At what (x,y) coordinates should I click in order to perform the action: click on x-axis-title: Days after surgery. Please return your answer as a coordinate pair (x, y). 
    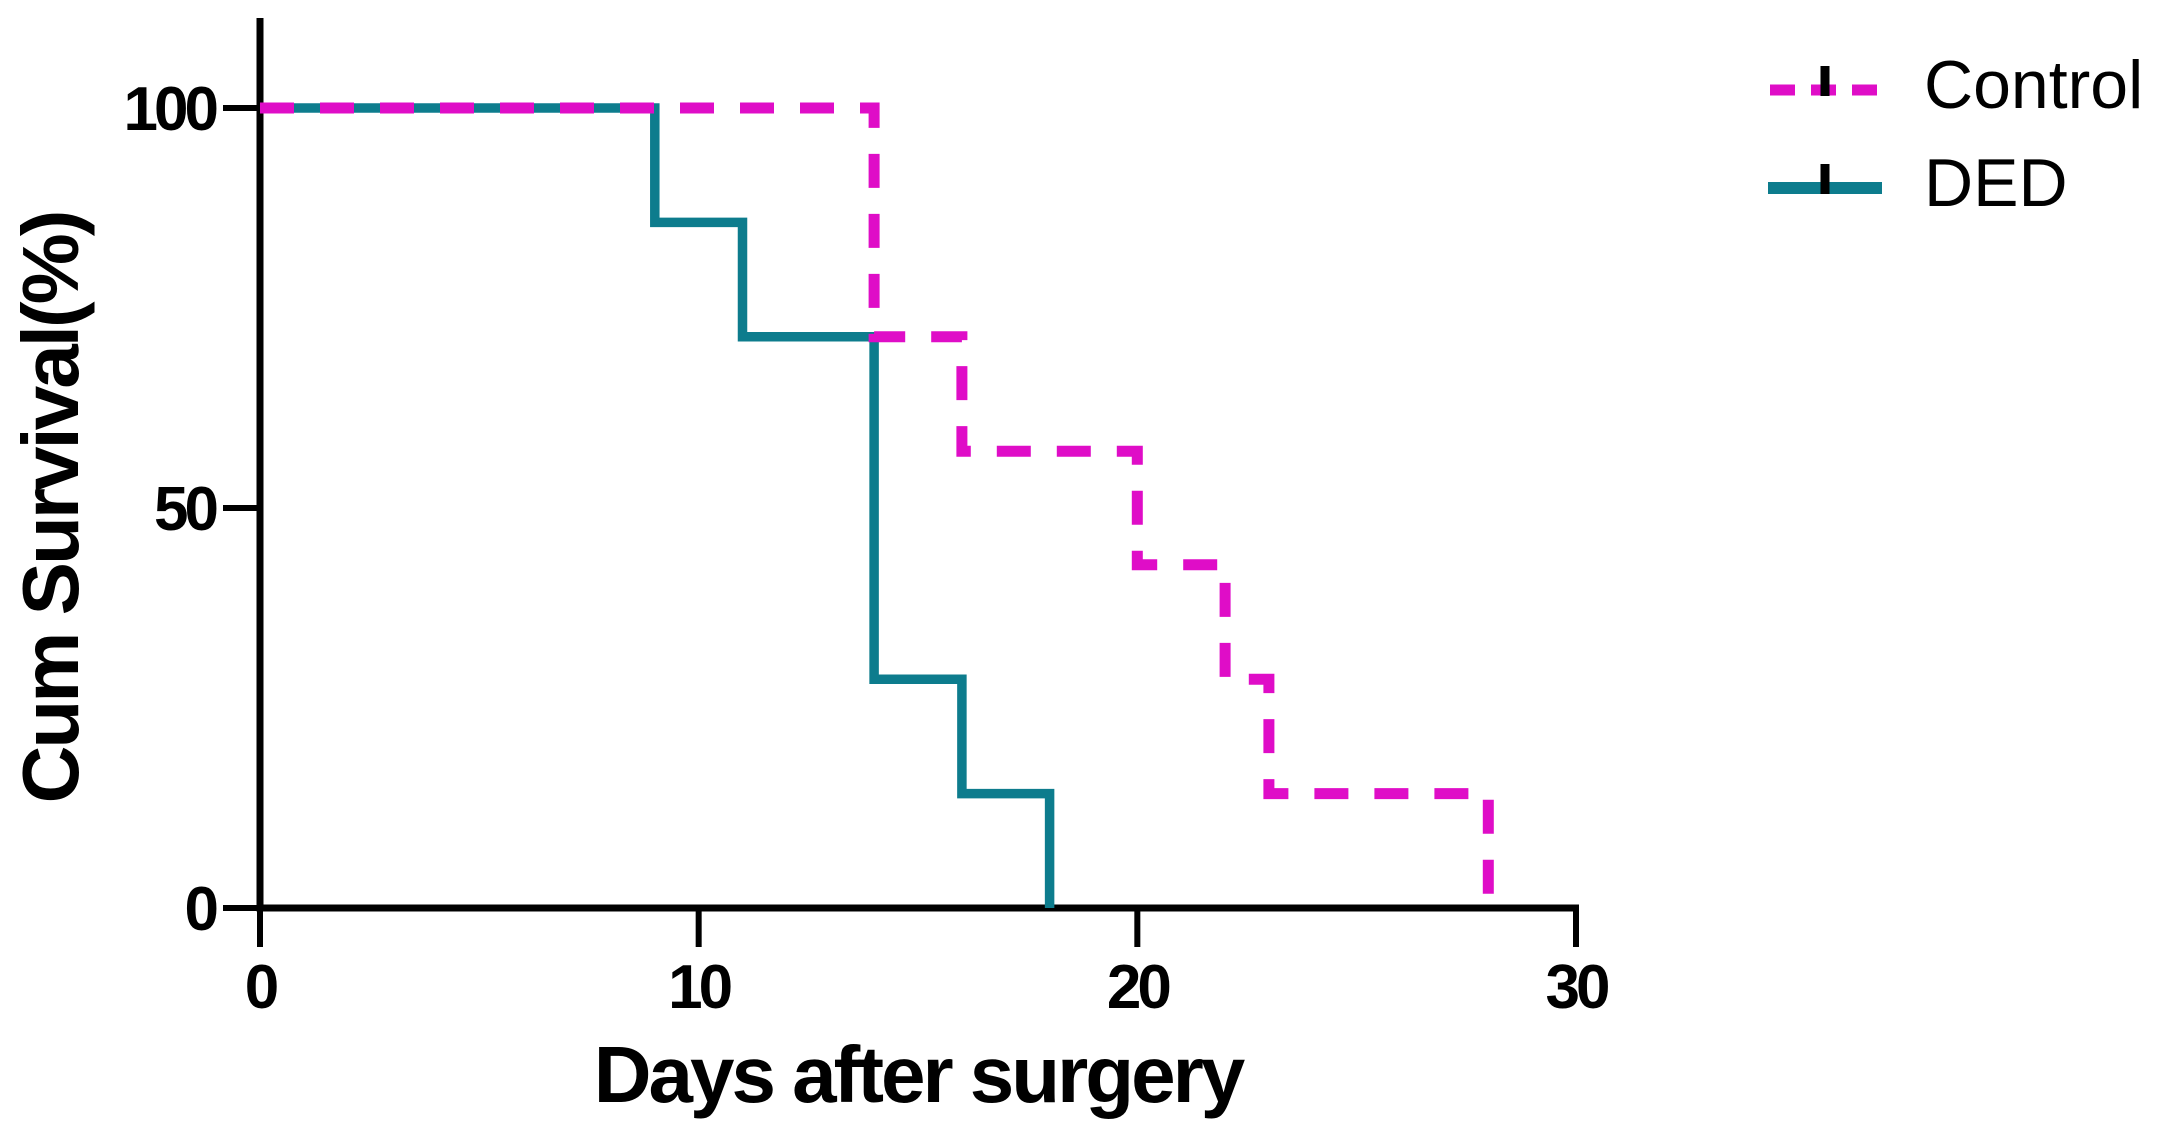
    Looking at the image, I should click on (920, 1074).